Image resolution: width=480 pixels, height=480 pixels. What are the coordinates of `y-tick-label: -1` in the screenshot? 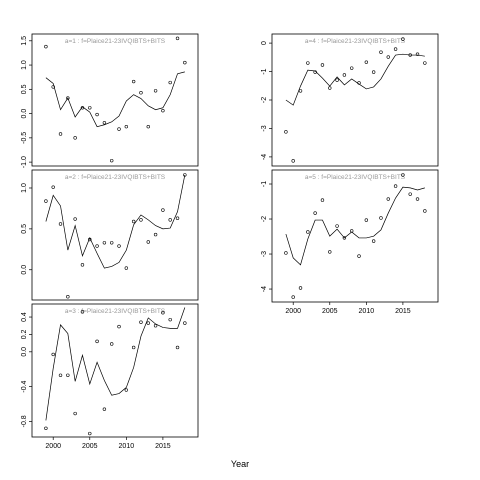 It's located at (264, 71).